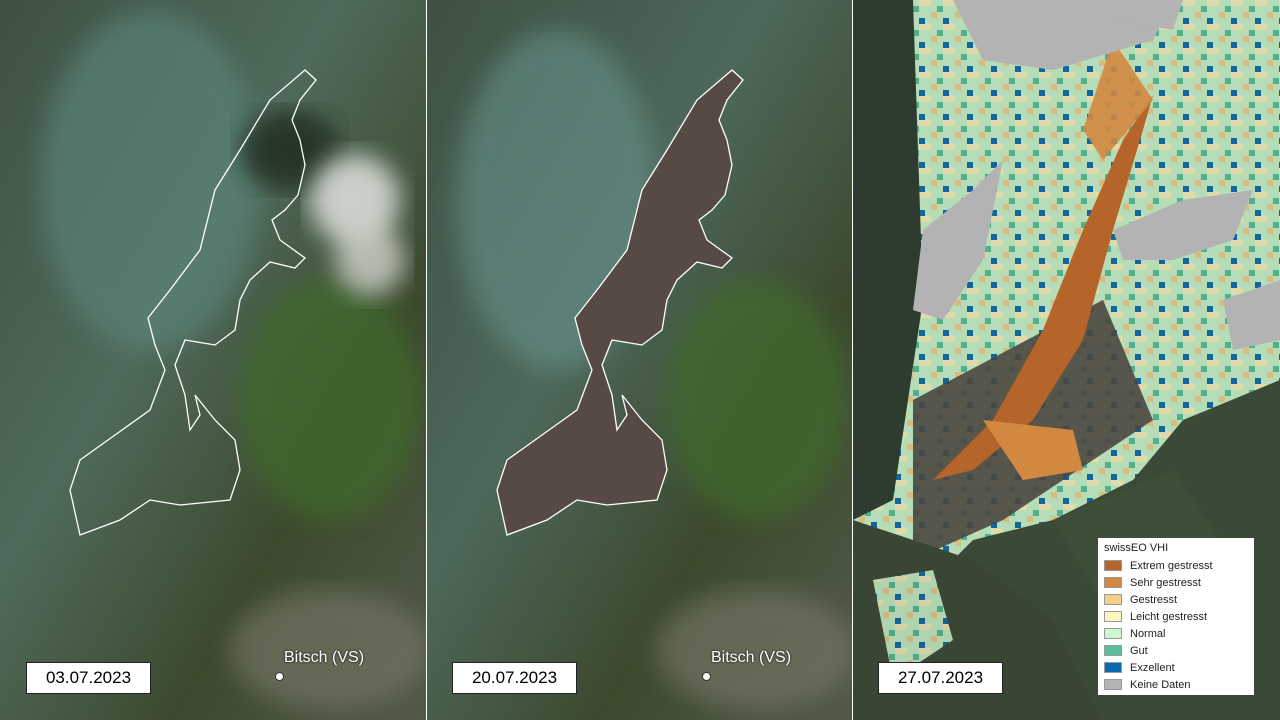 This screenshot has width=1280, height=720. I want to click on legend-item: Leicht gestresst, so click(1176, 616).